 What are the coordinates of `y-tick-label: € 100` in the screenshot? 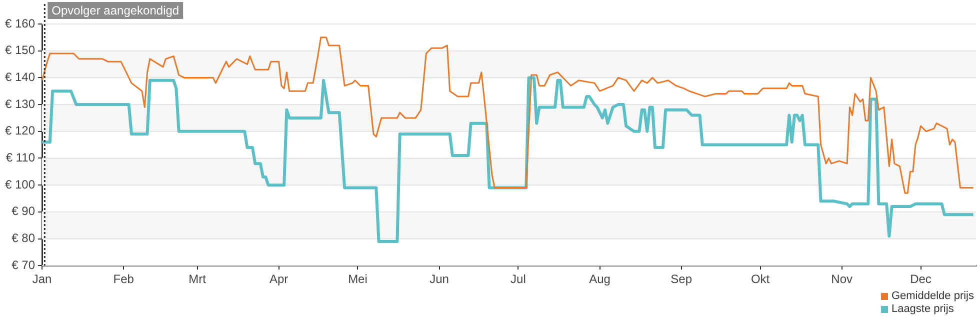 It's located at (20, 184).